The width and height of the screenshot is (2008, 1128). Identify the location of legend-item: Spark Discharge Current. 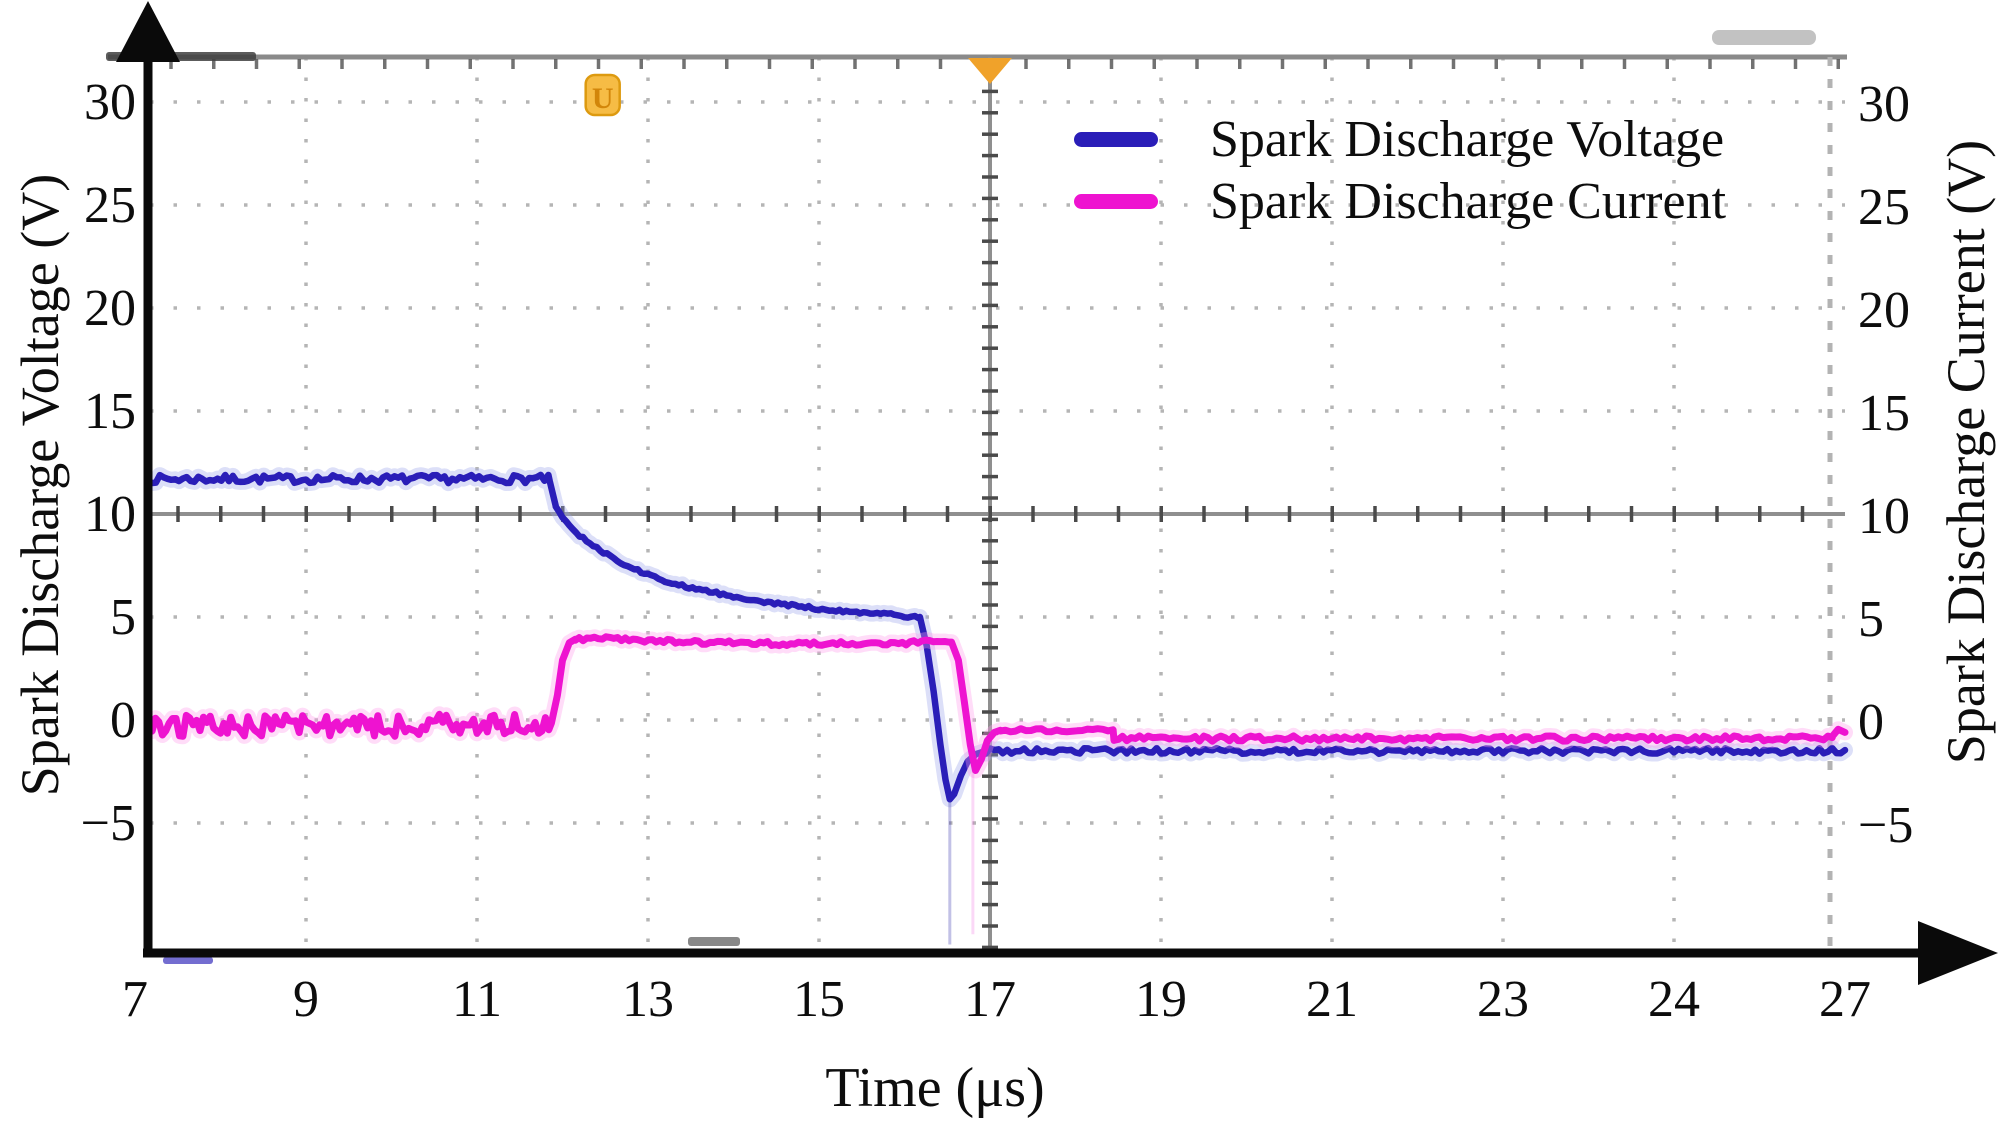
(1400, 201).